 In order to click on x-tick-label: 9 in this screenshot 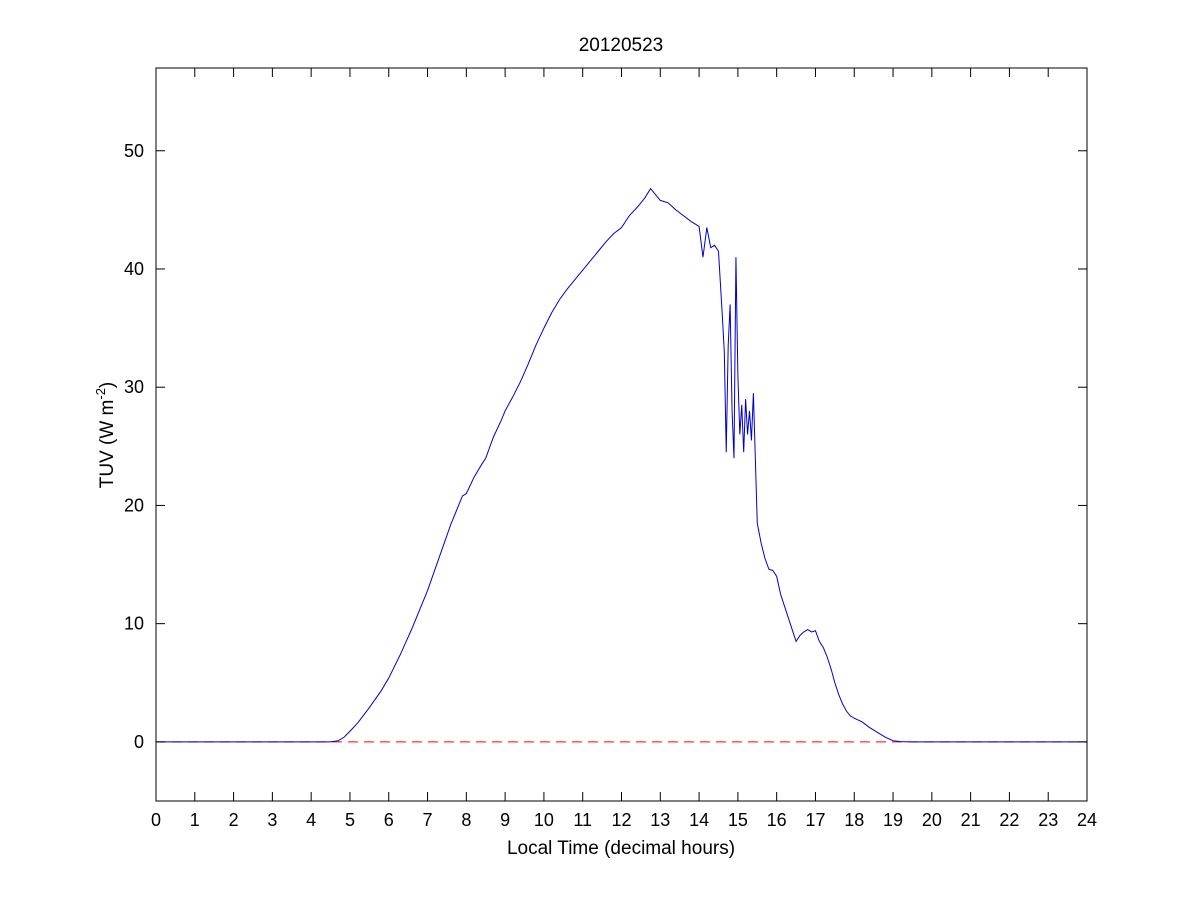, I will do `click(505, 820)`.